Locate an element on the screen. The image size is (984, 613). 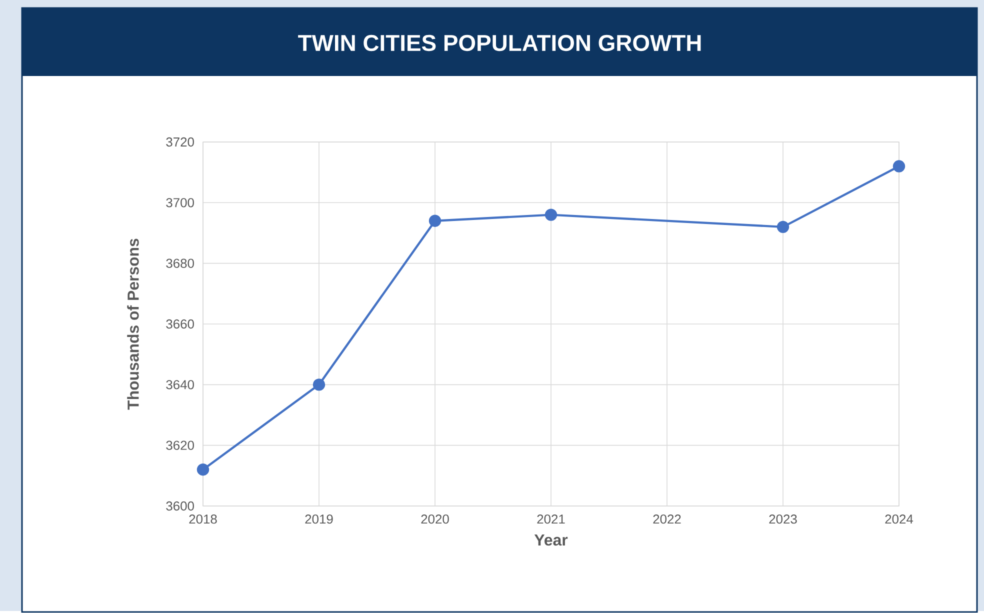
x-axis-title: Year is located at coordinates (551, 540).